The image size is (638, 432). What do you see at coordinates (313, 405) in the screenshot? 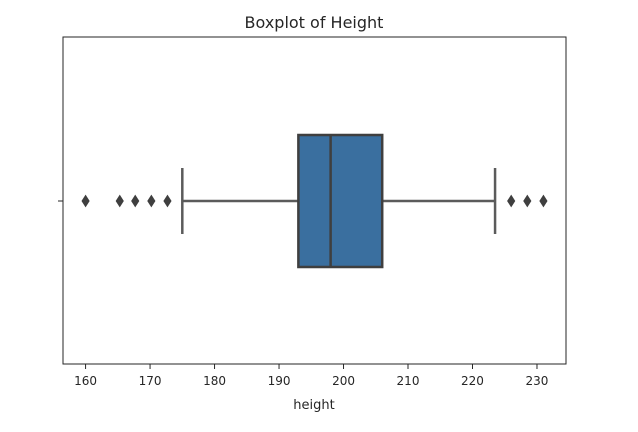
I see `x-axis-label: height` at bounding box center [313, 405].